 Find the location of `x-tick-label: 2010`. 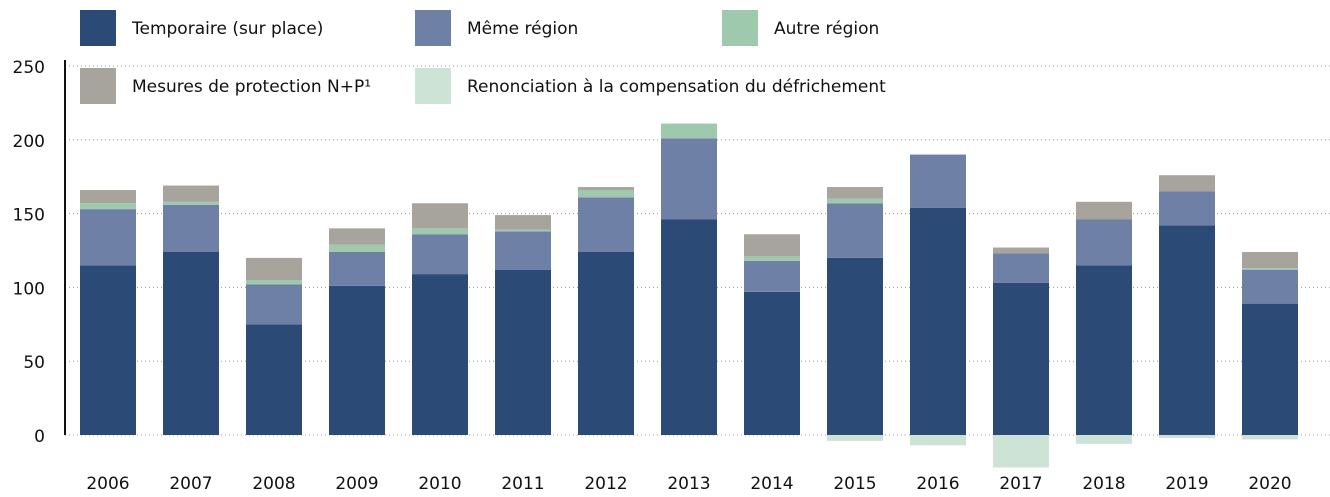

x-tick-label: 2010 is located at coordinates (439, 484).